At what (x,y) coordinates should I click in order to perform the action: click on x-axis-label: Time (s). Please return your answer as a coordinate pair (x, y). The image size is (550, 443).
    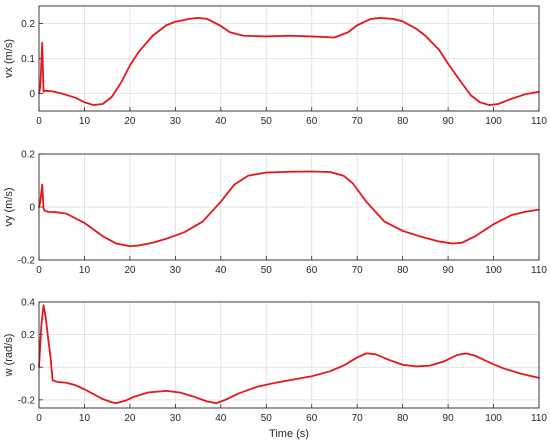
    Looking at the image, I should click on (289, 434).